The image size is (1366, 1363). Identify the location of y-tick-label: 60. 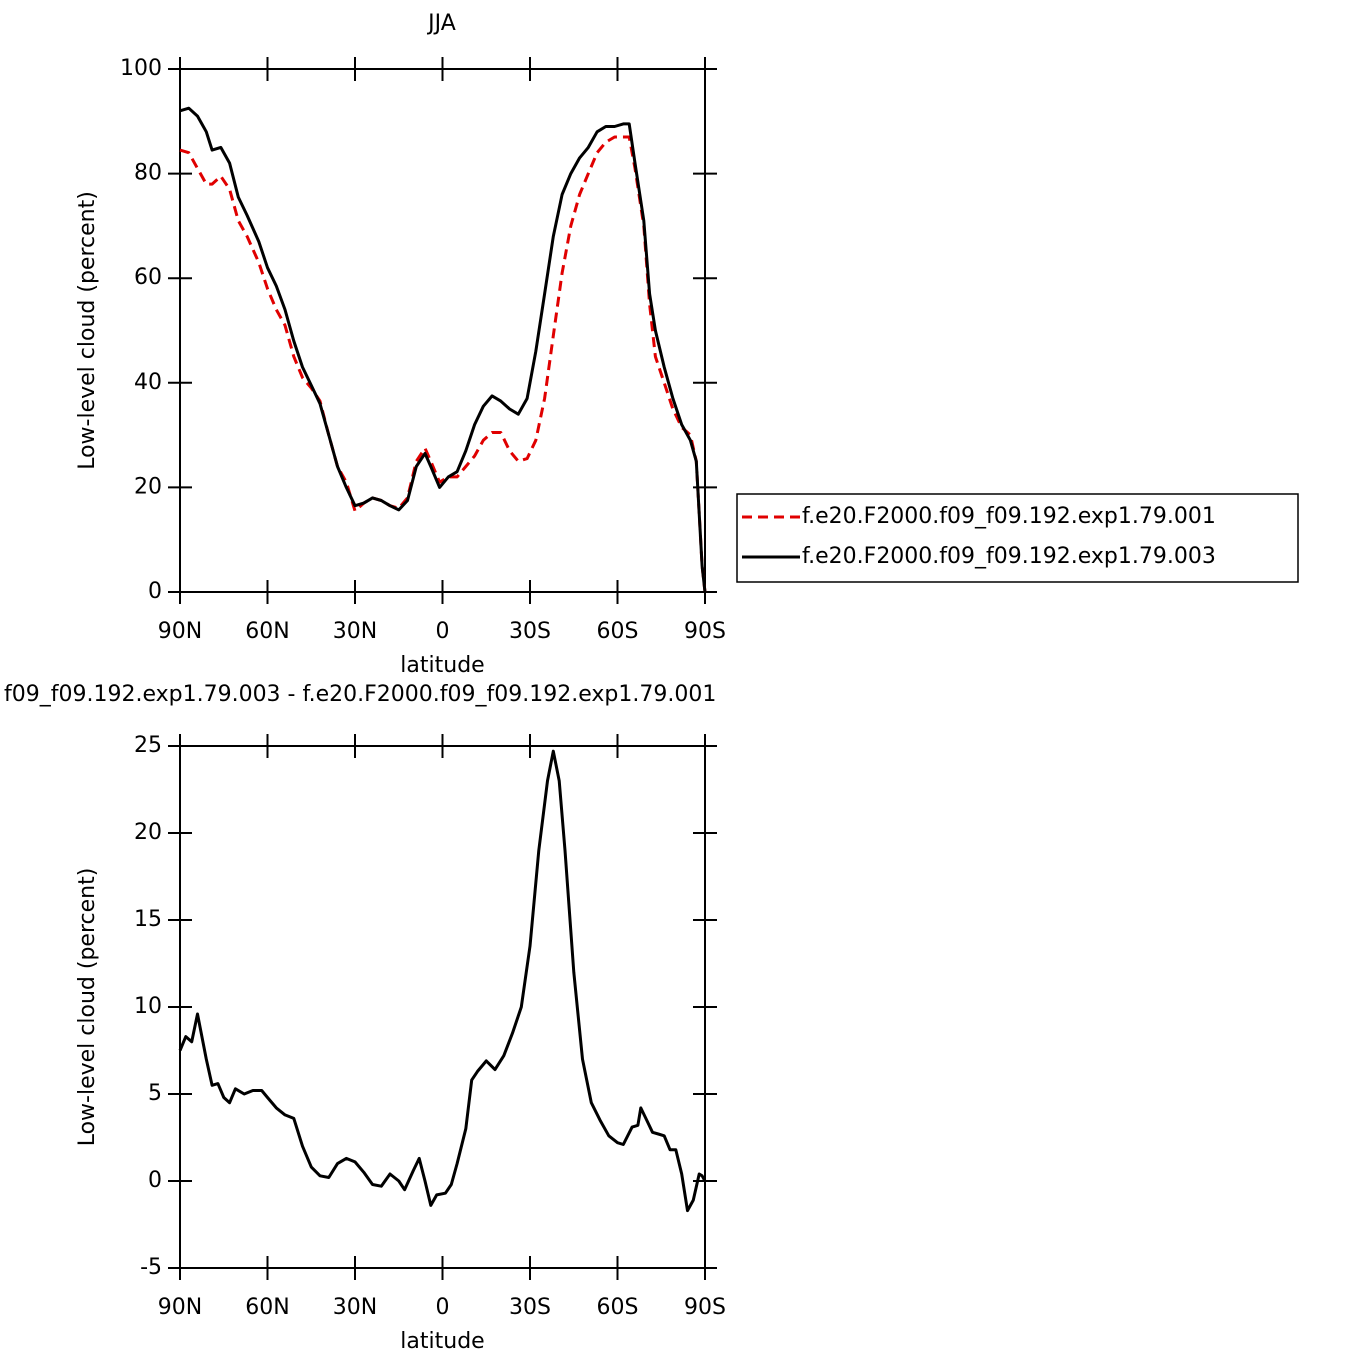
(148, 277).